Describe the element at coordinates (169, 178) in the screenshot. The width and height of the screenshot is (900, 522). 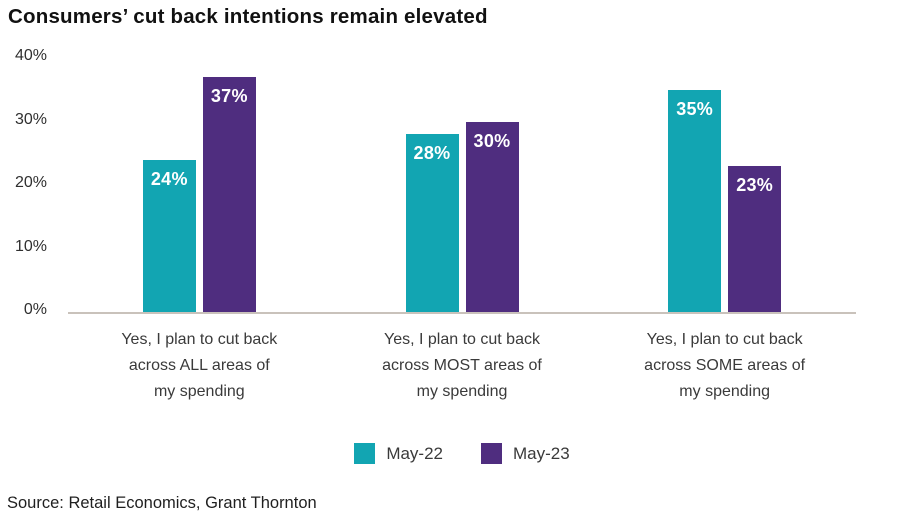
I see `bar-value-label: 24%` at that location.